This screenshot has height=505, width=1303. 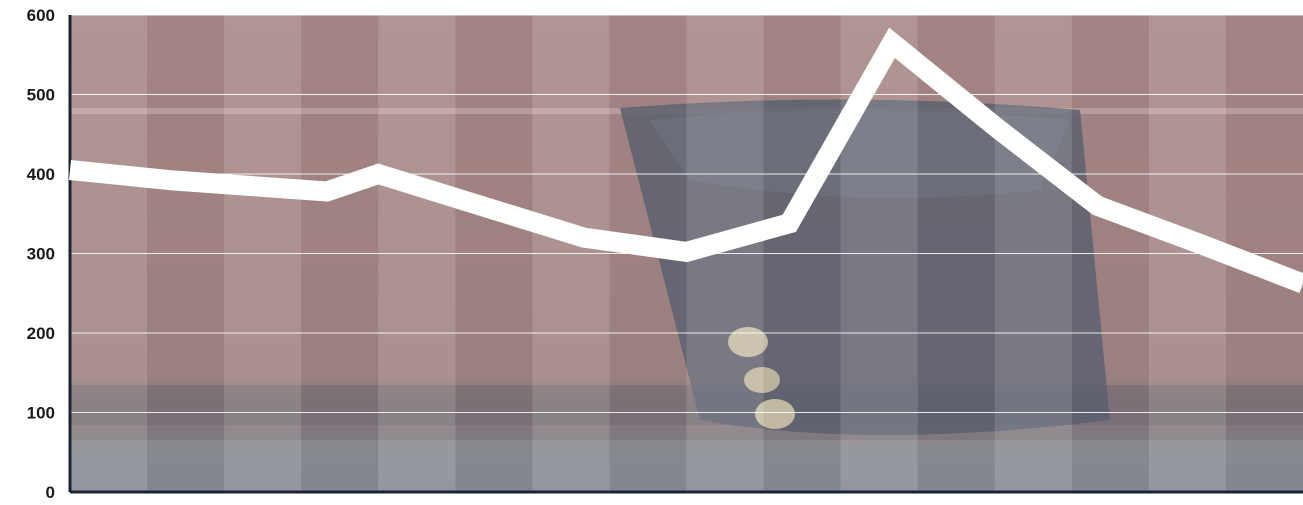 I want to click on y-tick-labels: 0 100 200 300 400 500 600, so click(x=41, y=254).